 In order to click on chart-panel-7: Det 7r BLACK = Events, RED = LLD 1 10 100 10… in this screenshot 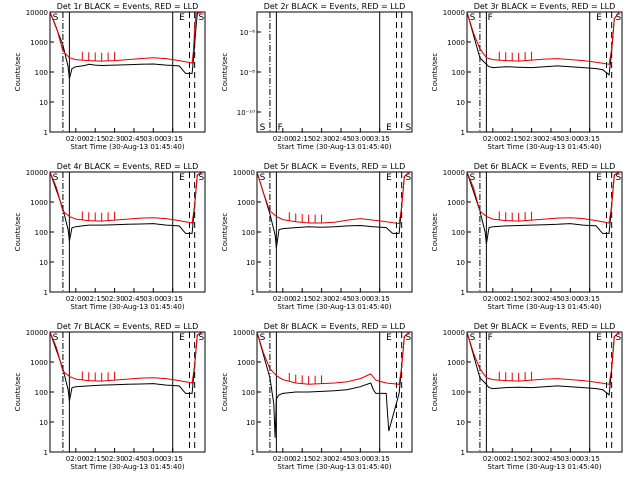, I will do `click(110, 396)`.